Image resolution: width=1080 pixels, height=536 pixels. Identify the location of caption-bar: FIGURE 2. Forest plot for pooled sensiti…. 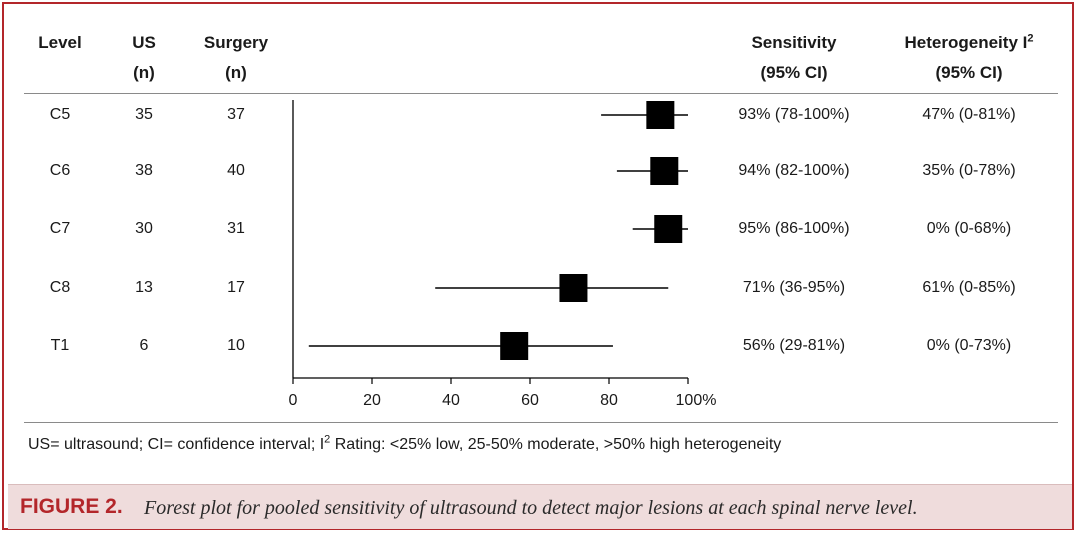
(540, 506).